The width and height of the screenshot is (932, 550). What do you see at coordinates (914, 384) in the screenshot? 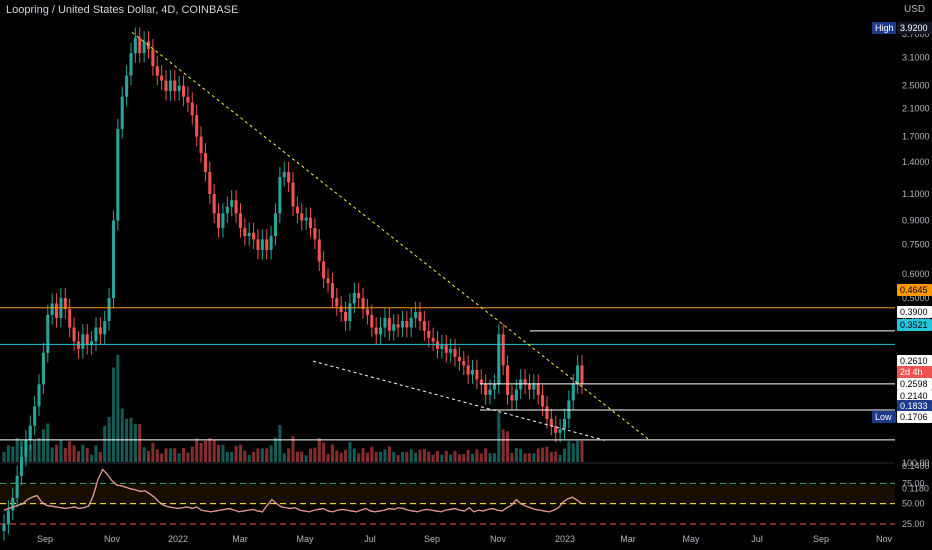
I see `price-tag-value: 0.2598` at bounding box center [914, 384].